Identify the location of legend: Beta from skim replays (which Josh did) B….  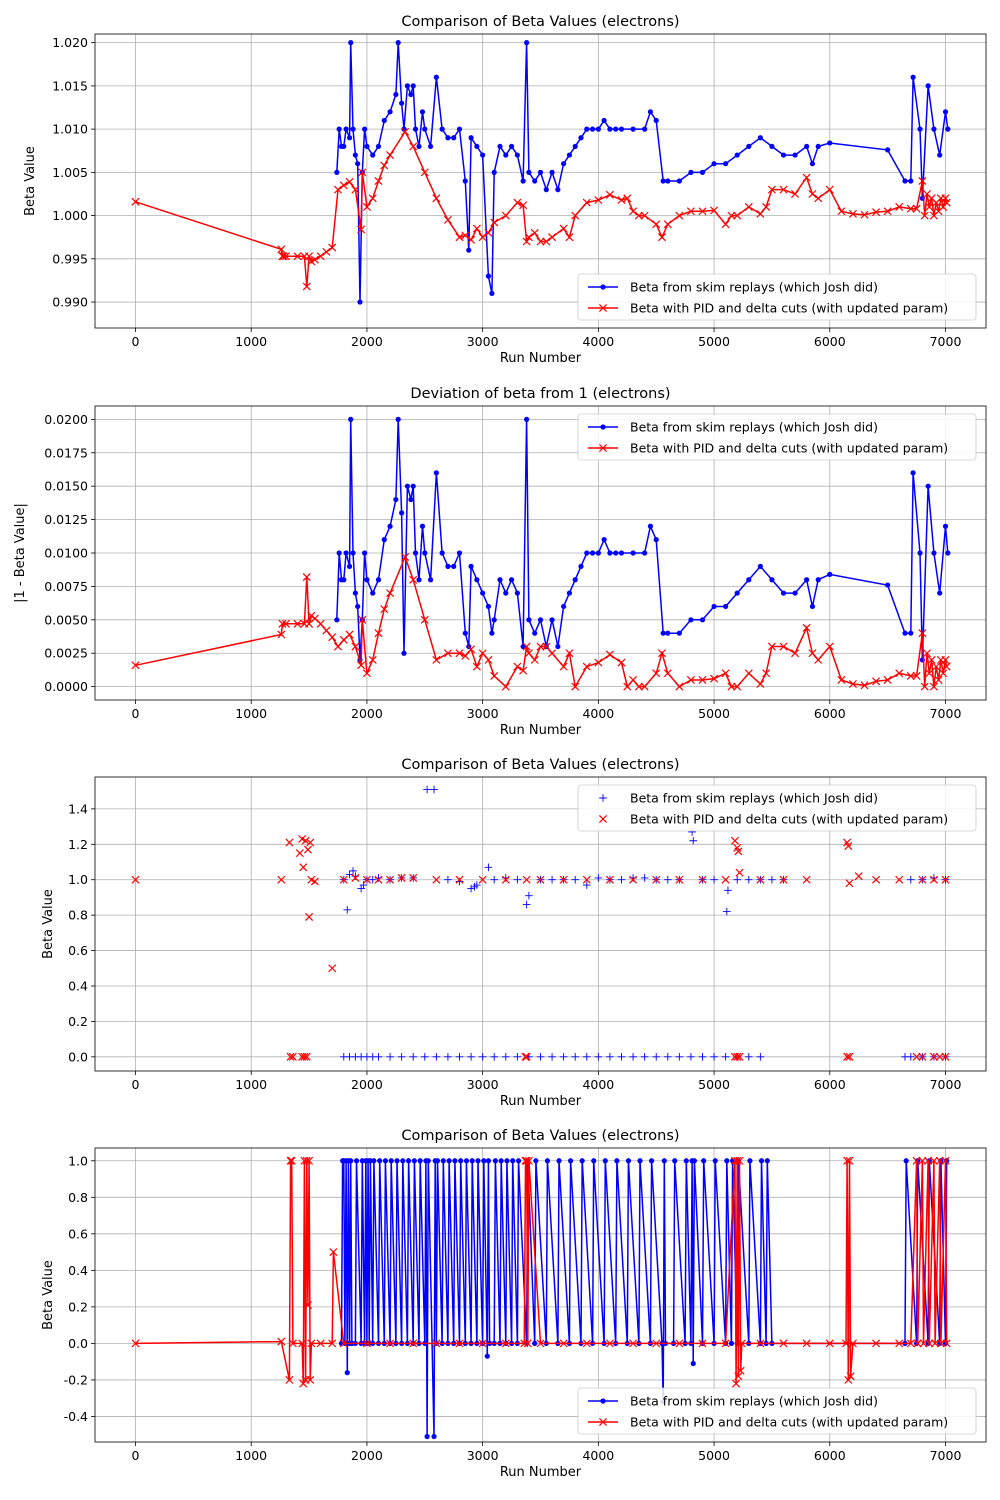
(777, 808).